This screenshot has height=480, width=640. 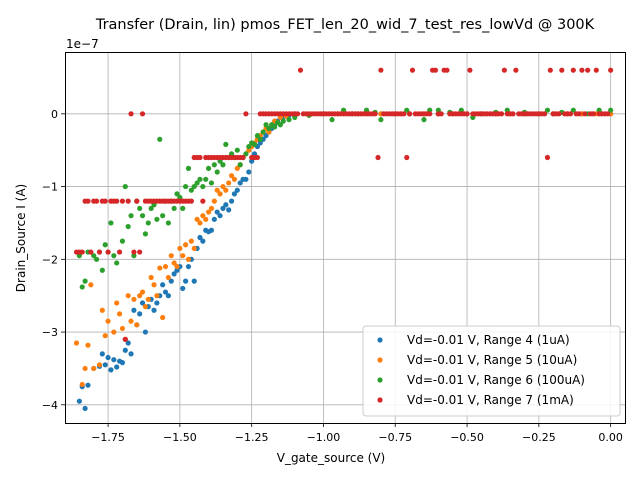 I want to click on y-tick-label: −4, so click(x=50, y=405).